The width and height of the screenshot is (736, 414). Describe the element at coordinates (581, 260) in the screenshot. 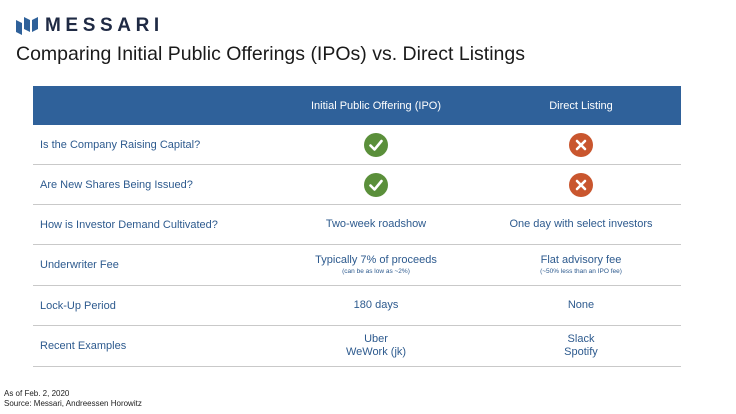

I see `direct-fee-text: Flat advisory fee` at that location.